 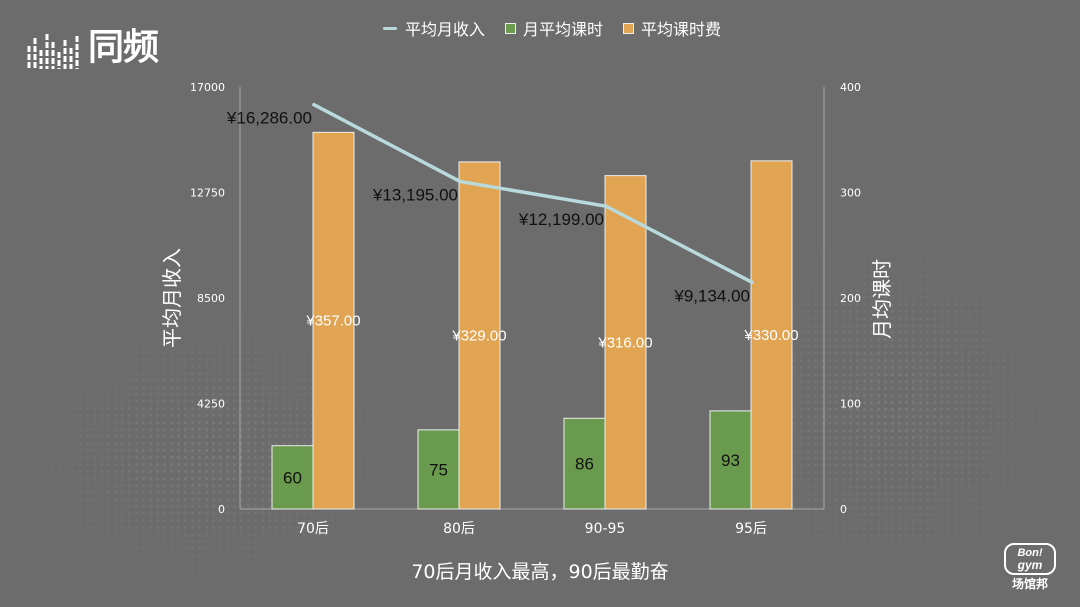 I want to click on partner-logo-line3: 场馆邦, so click(x=1030, y=583).